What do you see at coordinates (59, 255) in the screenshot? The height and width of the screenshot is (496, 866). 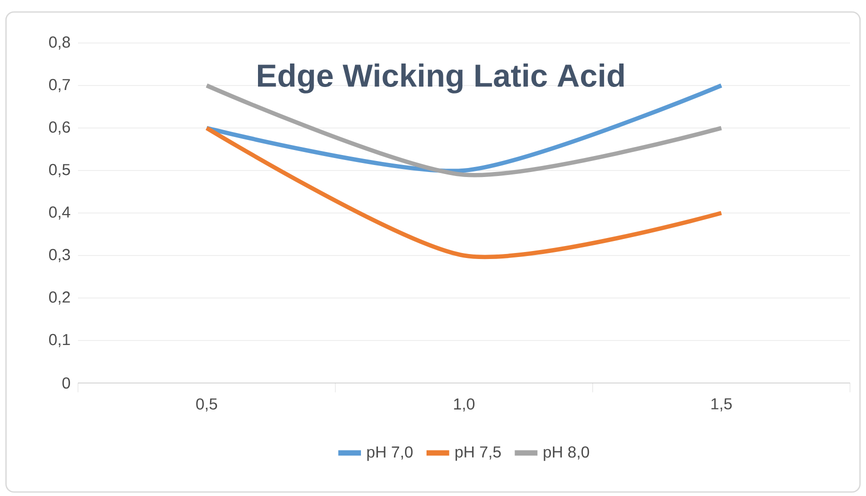 I see `y-tick-label: 0,3` at bounding box center [59, 255].